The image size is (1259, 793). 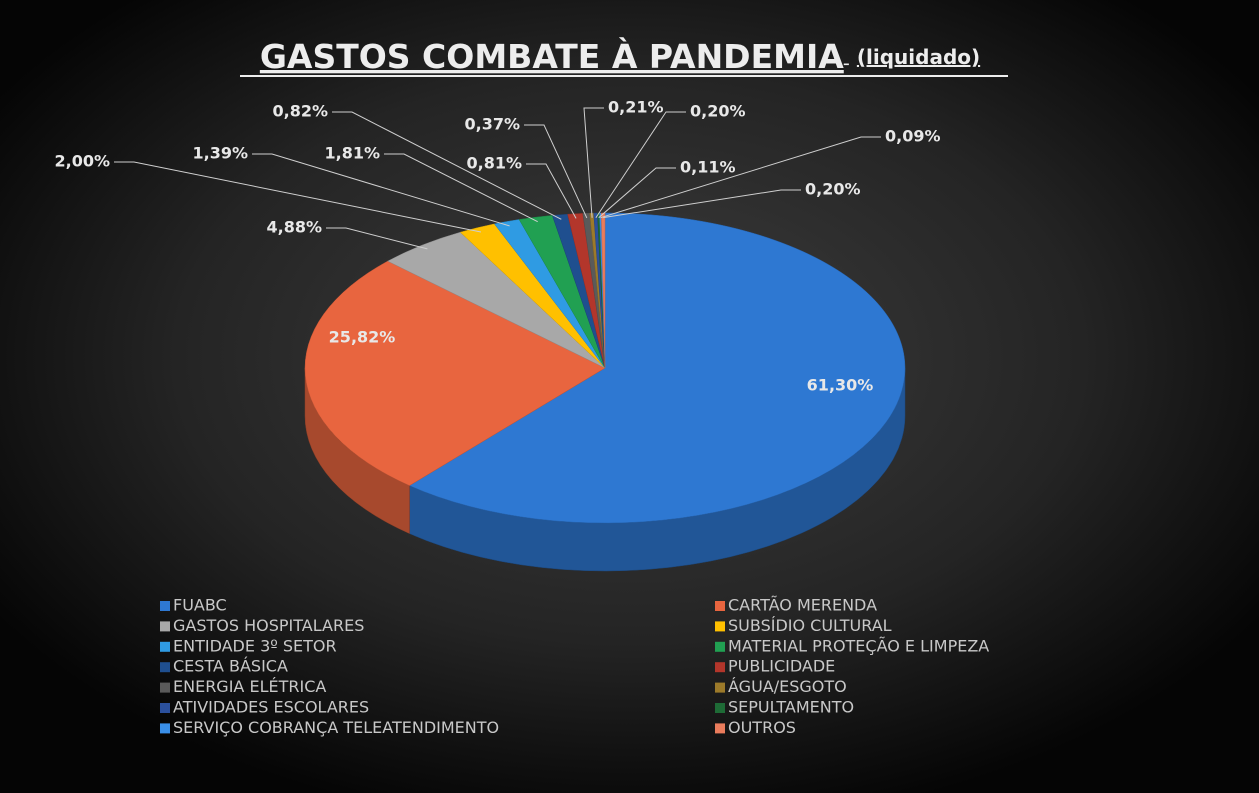 What do you see at coordinates (362, 337) in the screenshot?
I see `data-label: 25,82%` at bounding box center [362, 337].